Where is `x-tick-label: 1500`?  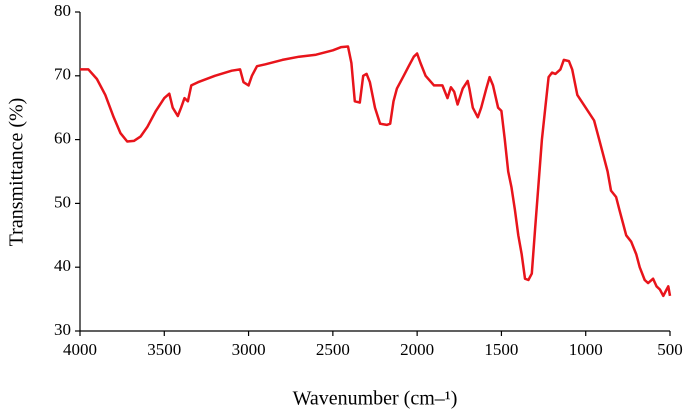
x-tick-label: 1500 is located at coordinates (501, 349).